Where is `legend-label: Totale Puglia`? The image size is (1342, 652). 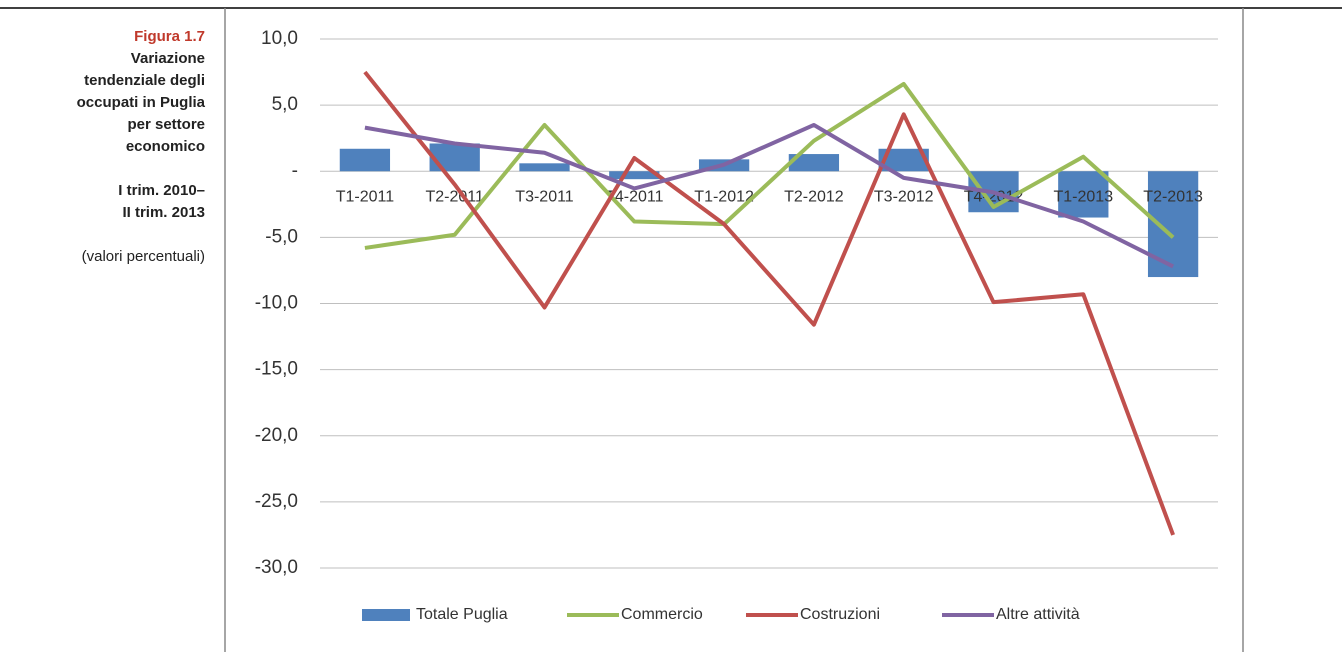
legend-label: Totale Puglia is located at coordinates (462, 614).